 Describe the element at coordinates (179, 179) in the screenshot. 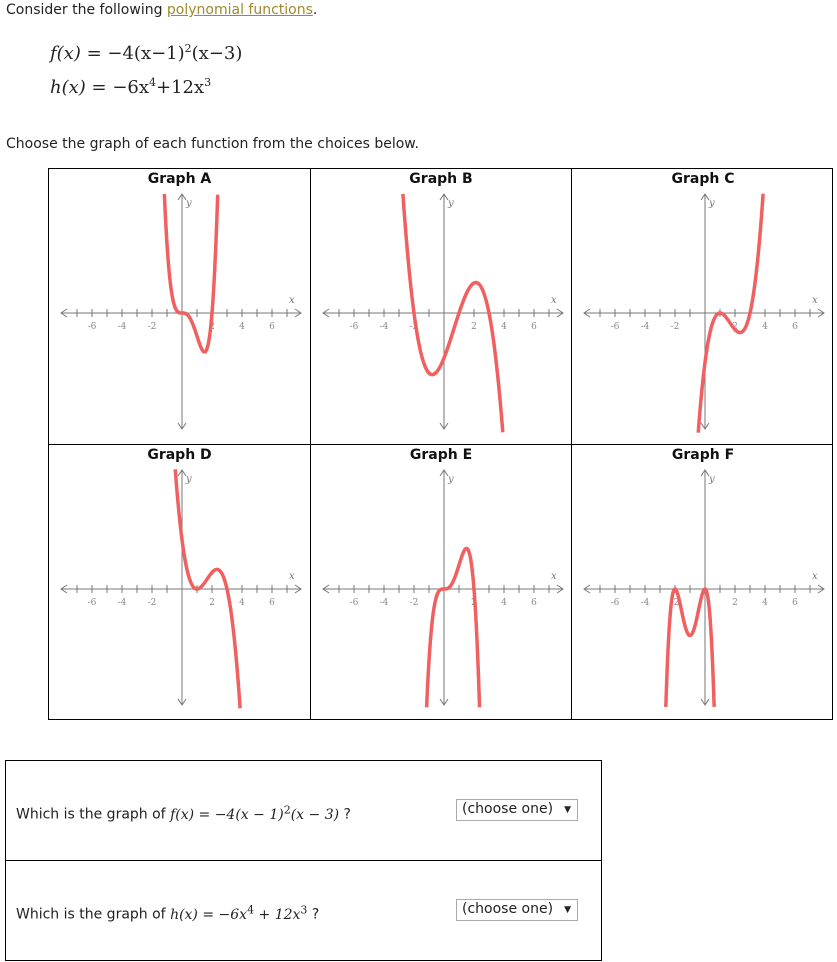

I see `graph-title: Graph A` at that location.